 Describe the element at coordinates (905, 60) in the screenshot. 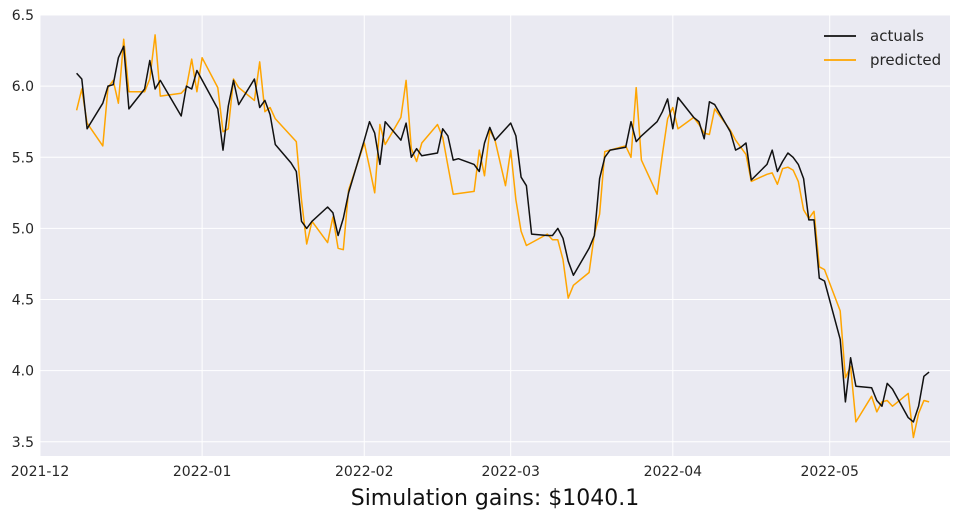

I see `legend-label: predicted` at that location.